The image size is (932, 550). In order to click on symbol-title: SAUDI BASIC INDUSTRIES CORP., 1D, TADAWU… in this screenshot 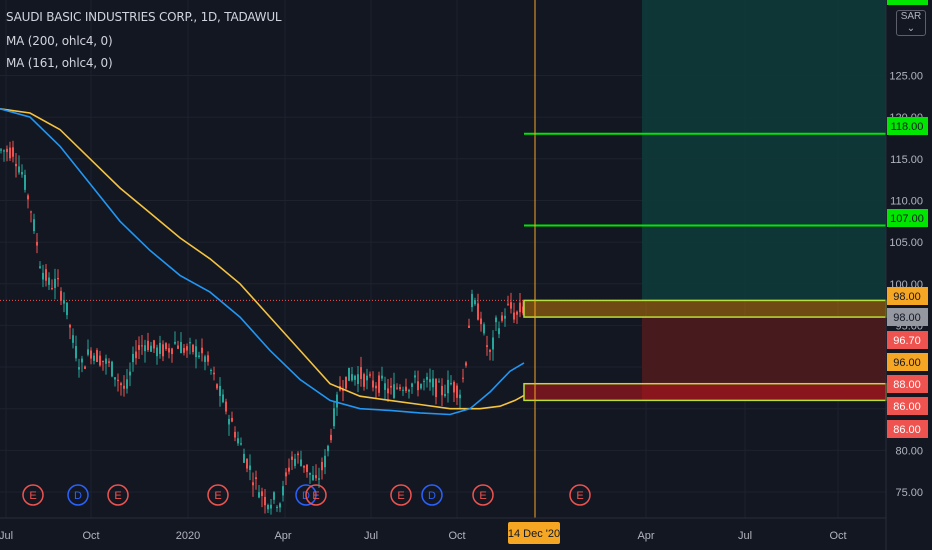, I will do `click(144, 17)`.